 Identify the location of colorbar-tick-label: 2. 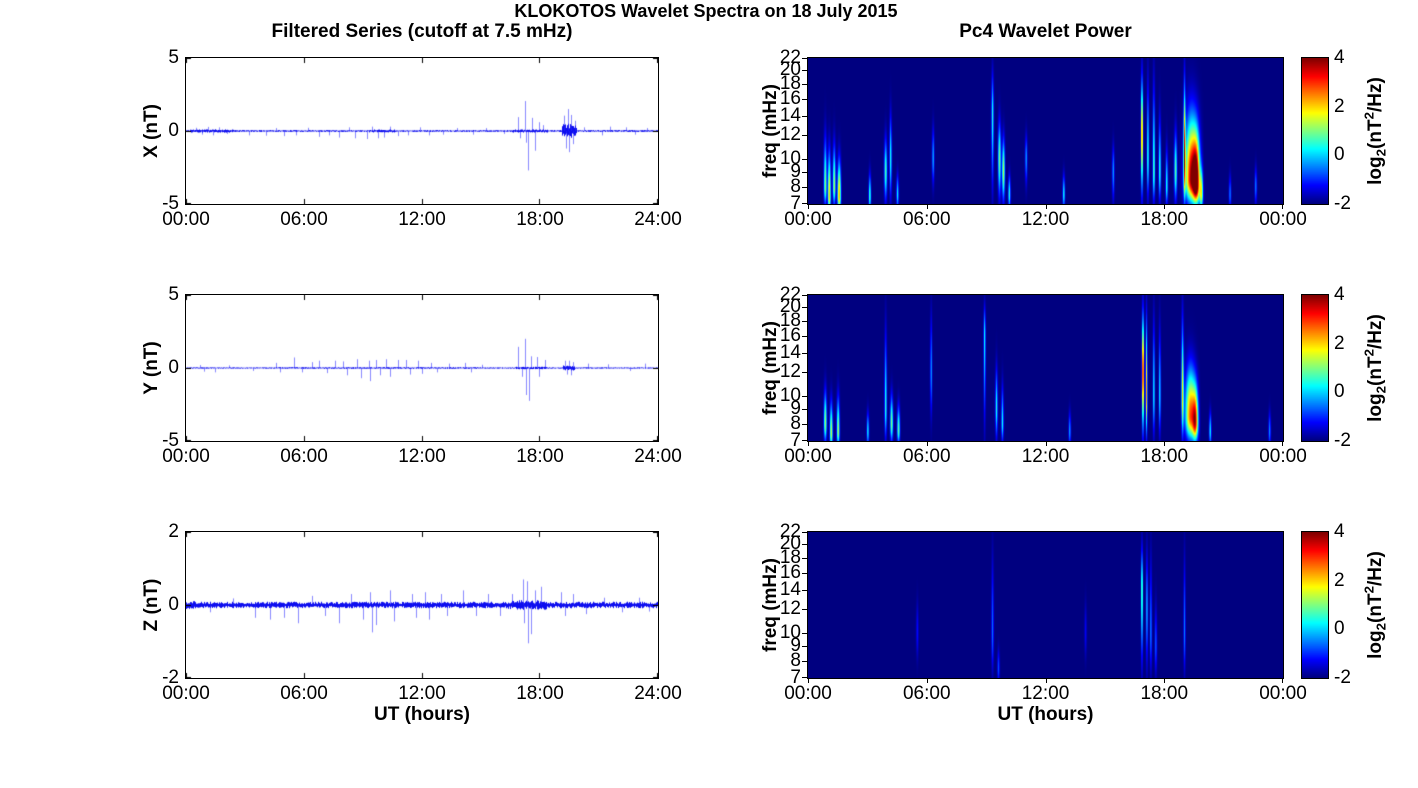
(1339, 580).